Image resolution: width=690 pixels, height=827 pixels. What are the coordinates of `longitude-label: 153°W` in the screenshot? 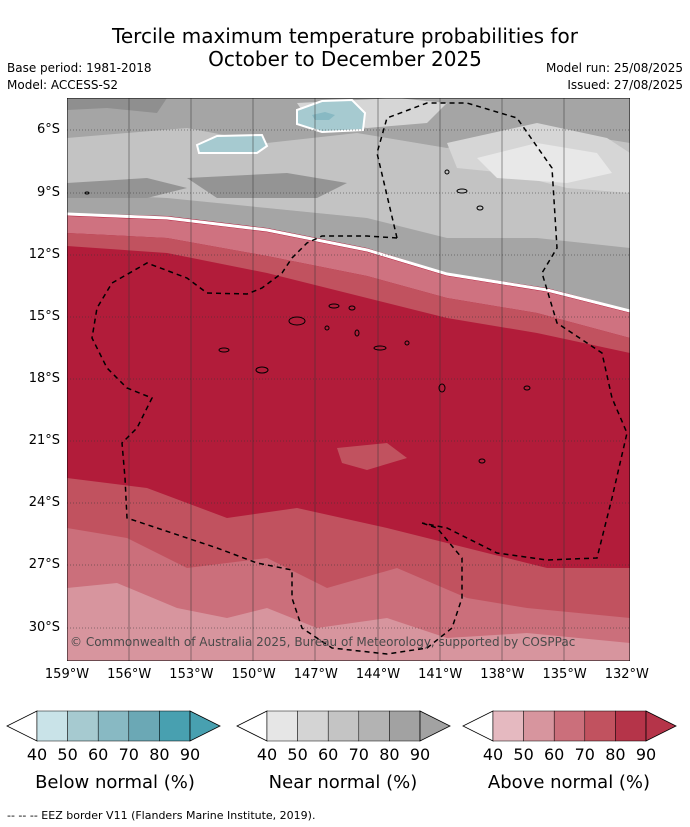 It's located at (191, 674).